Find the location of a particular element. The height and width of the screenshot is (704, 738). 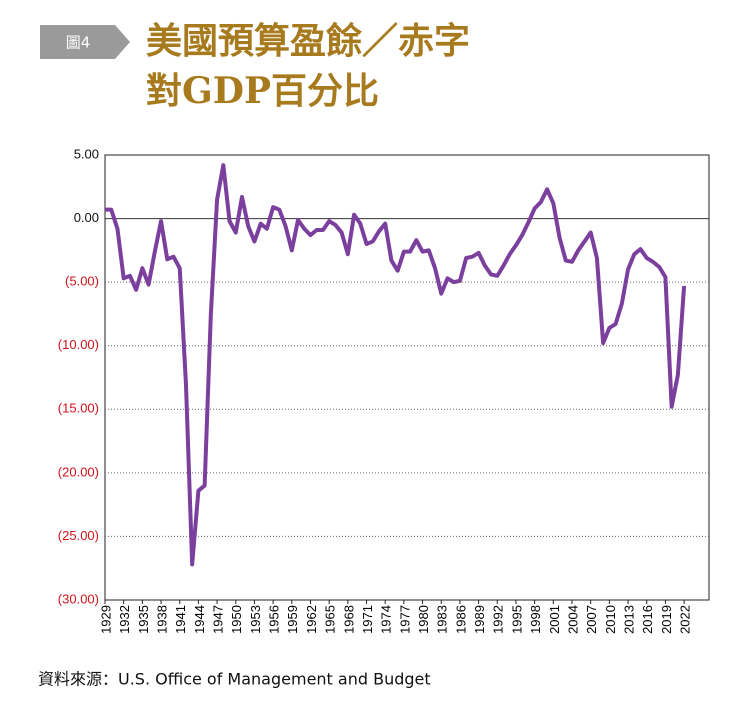

x-tick-label: 1962 is located at coordinates (311, 619).